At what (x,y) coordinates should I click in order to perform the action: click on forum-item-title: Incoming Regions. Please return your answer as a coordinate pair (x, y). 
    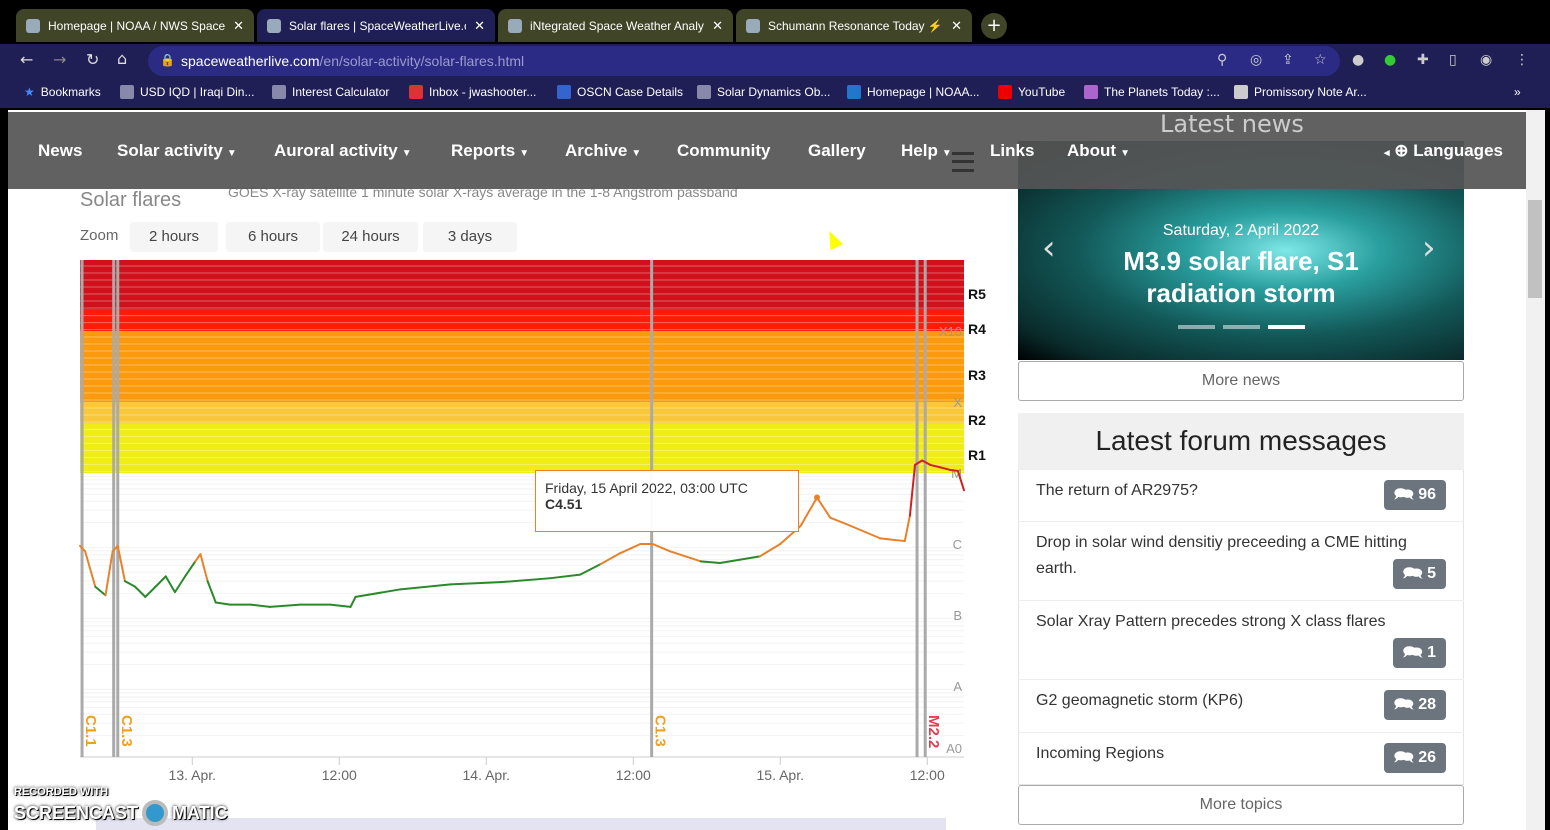
    Looking at the image, I should click on (1100, 753).